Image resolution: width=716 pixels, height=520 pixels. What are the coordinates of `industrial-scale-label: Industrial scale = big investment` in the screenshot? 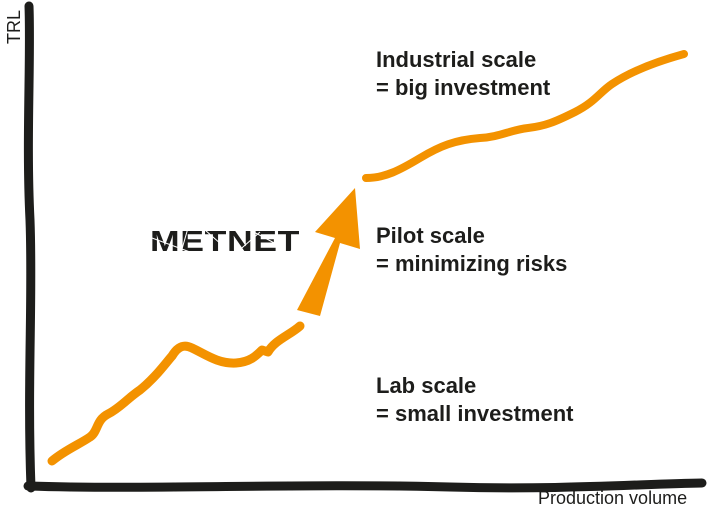 It's located at (463, 74).